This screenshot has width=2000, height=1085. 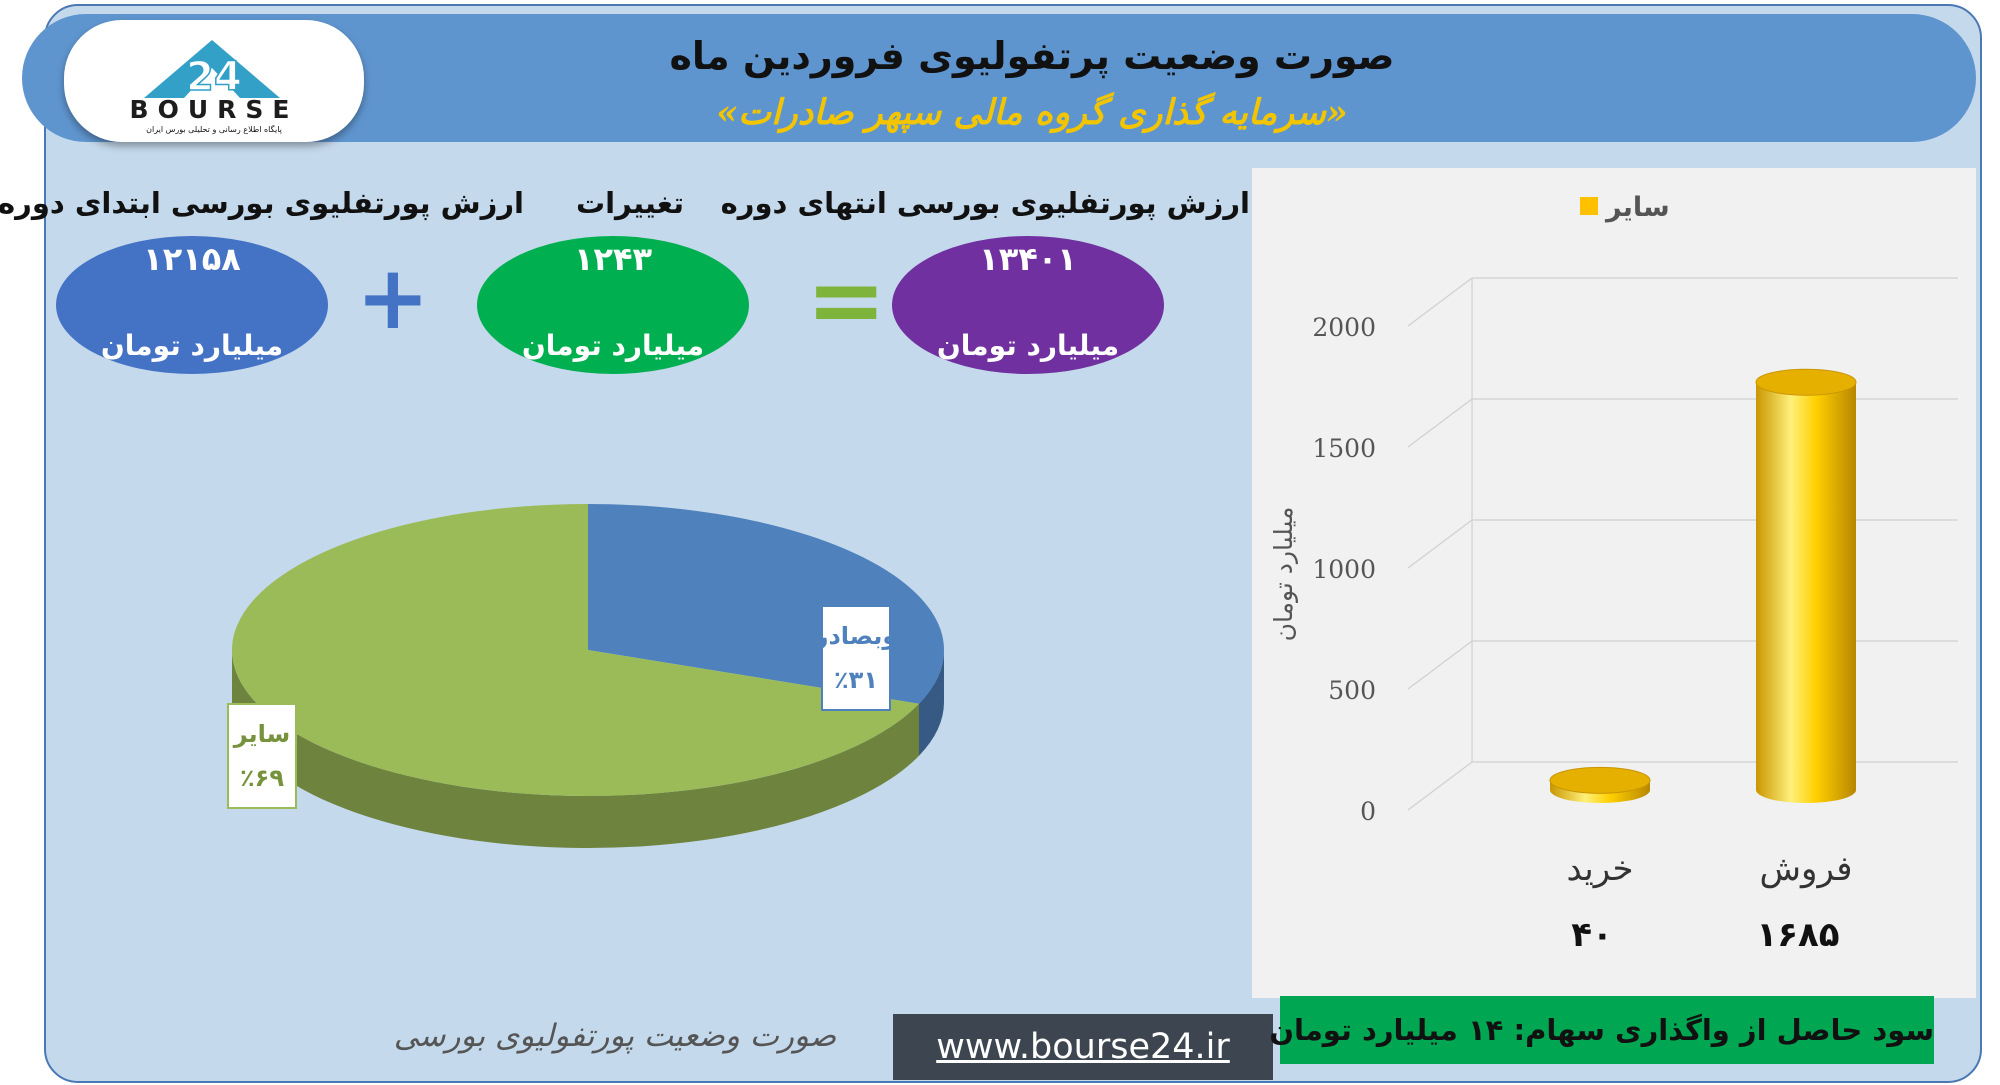 I want to click on end-value: ۱۳۴۰۱, so click(x=1028, y=259).